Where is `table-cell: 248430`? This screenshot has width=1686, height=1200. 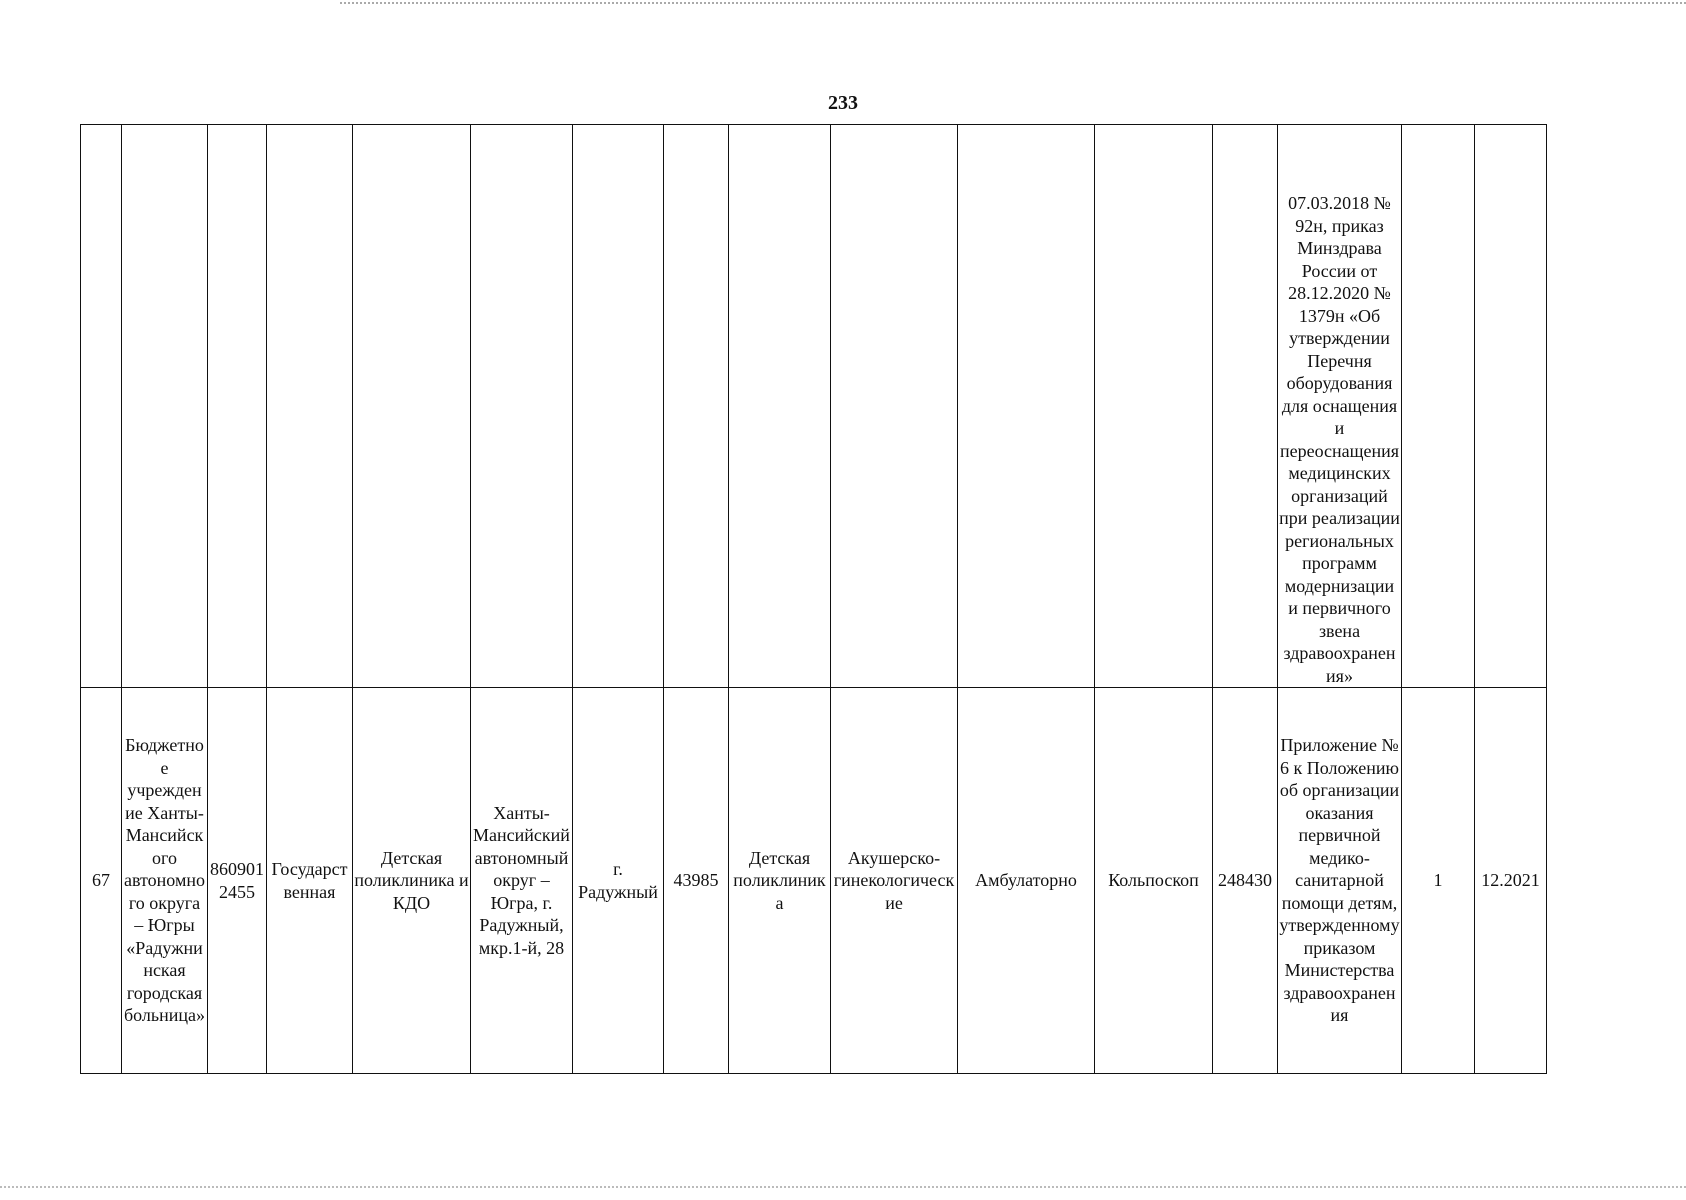
table-cell: 248430 is located at coordinates (1245, 880).